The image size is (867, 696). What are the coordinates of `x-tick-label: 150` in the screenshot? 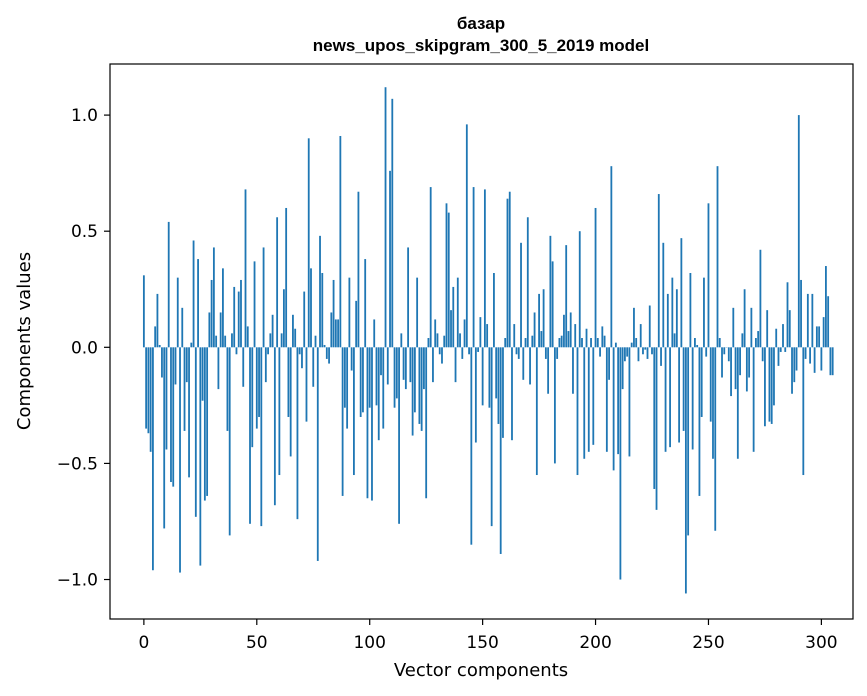 It's located at (482, 643).